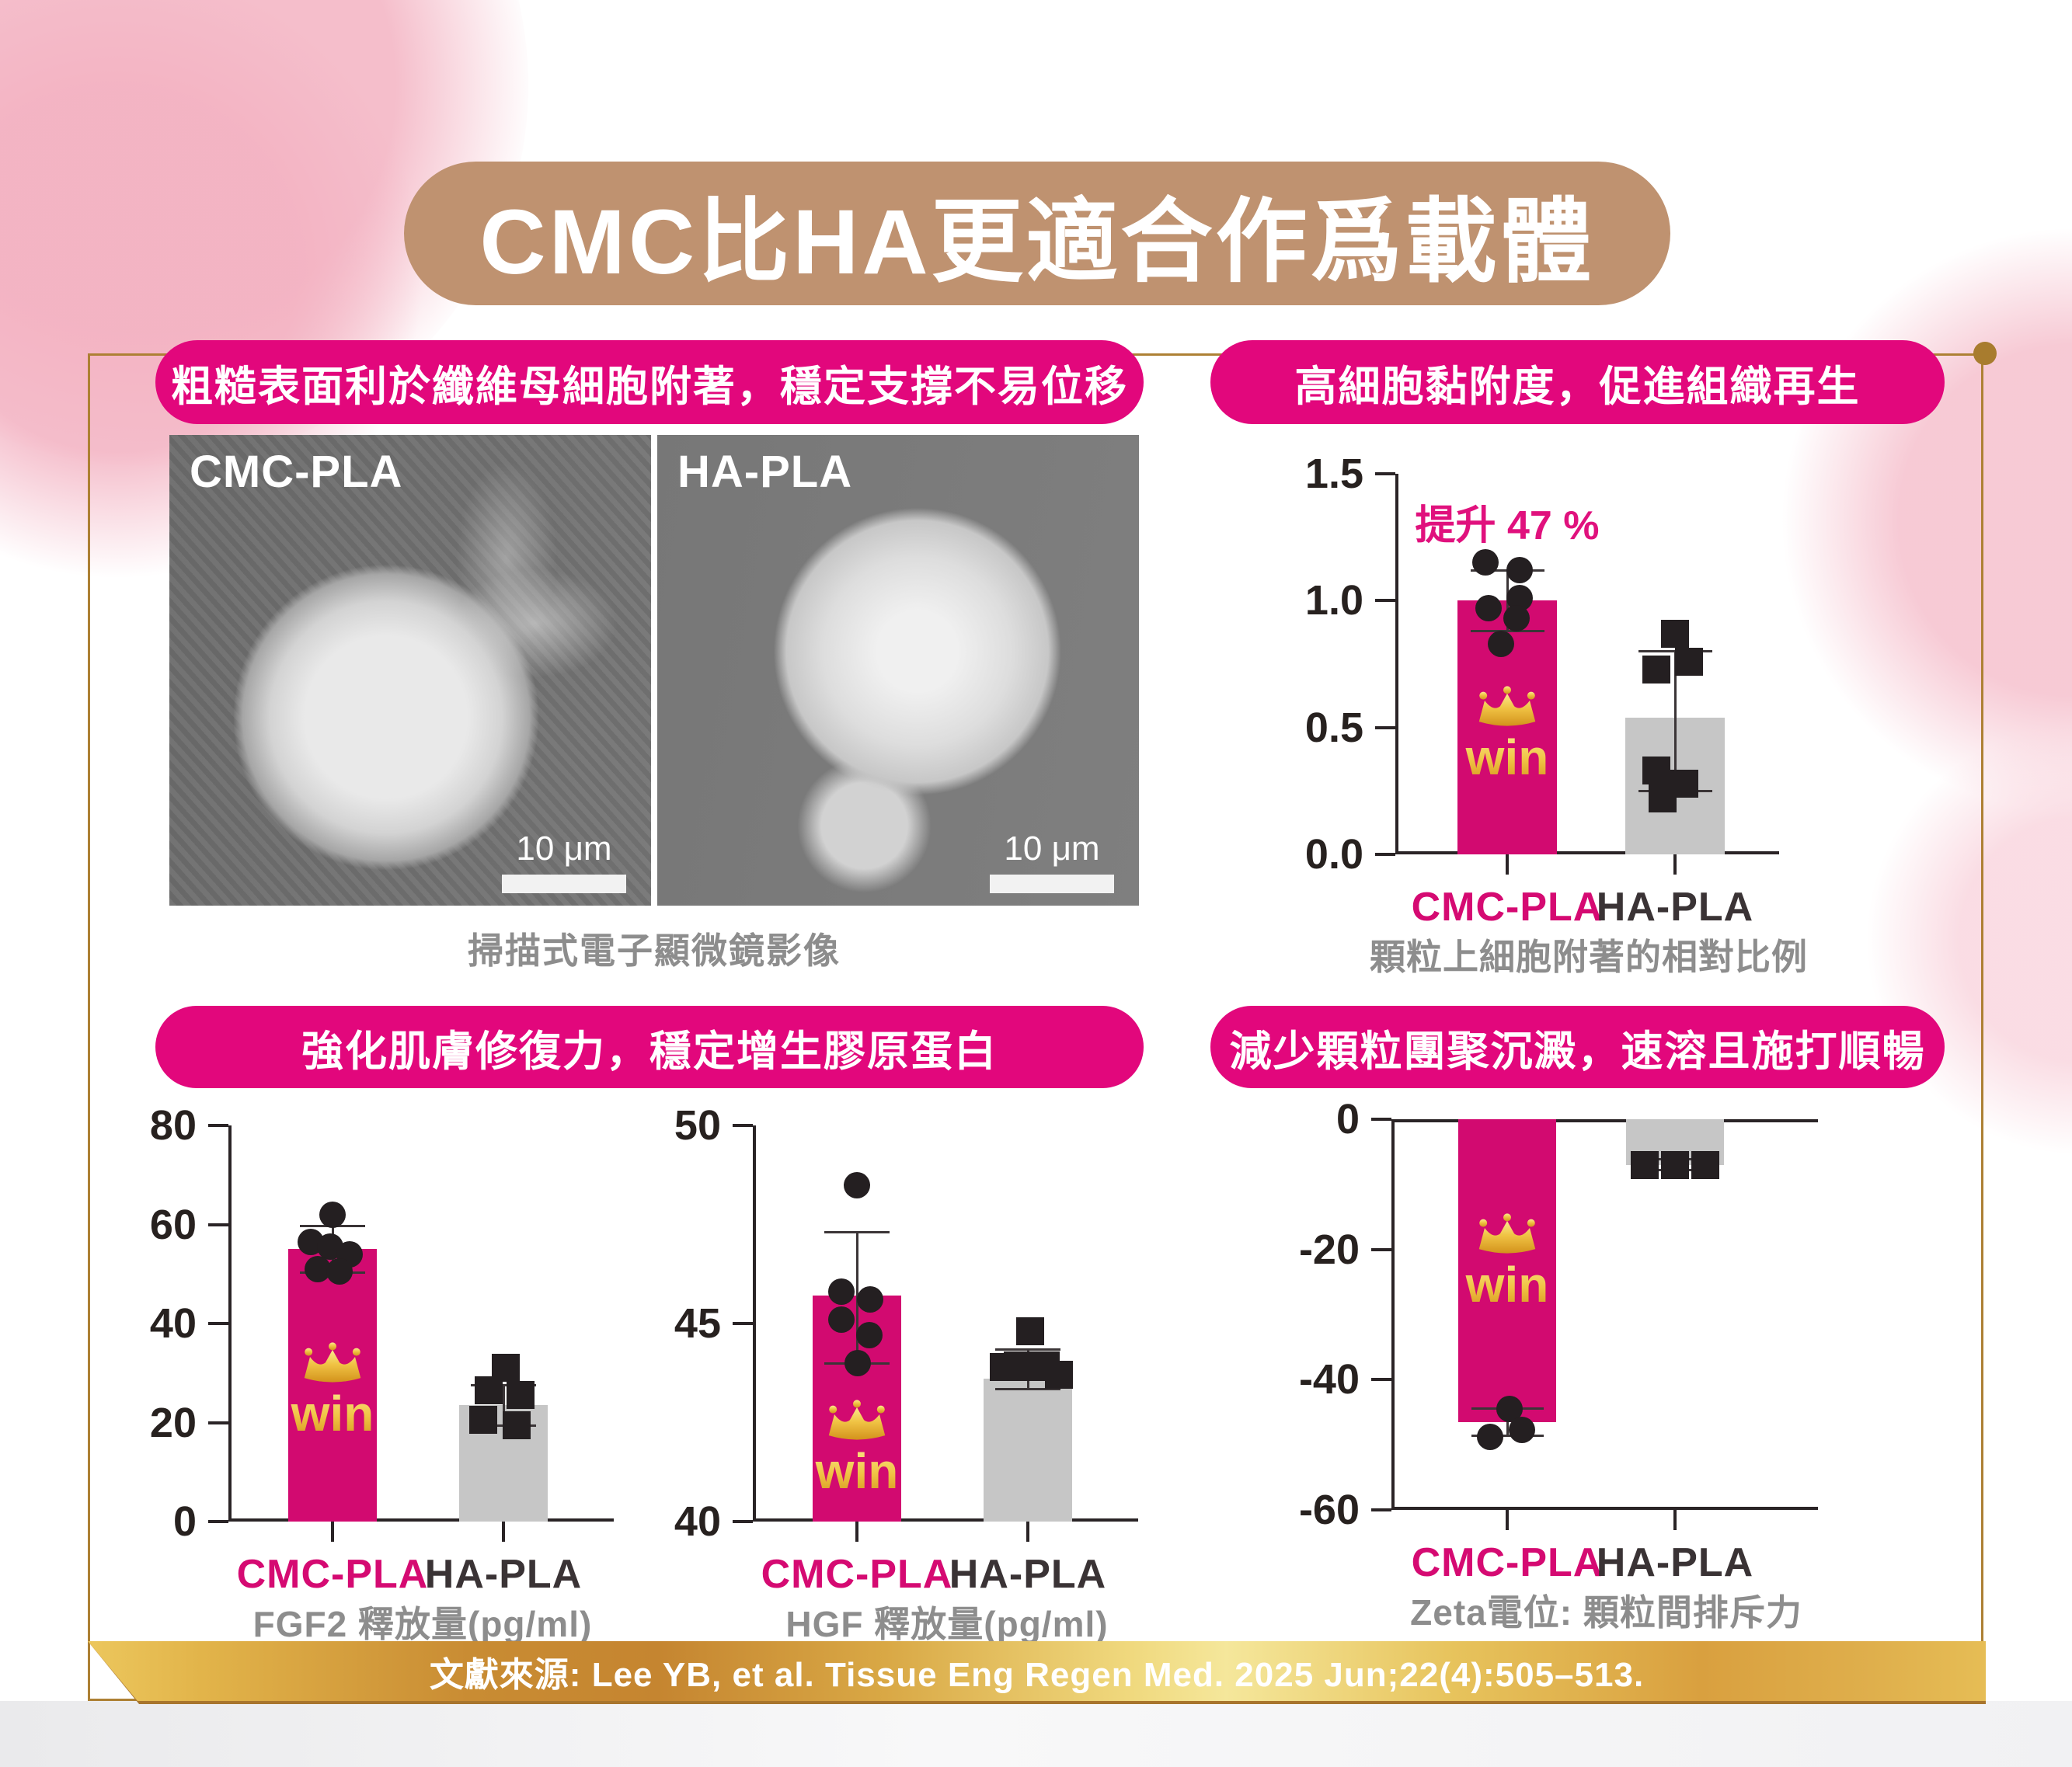 This screenshot has width=2072, height=1767. What do you see at coordinates (173, 1125) in the screenshot?
I see `y-tick-label: 80` at bounding box center [173, 1125].